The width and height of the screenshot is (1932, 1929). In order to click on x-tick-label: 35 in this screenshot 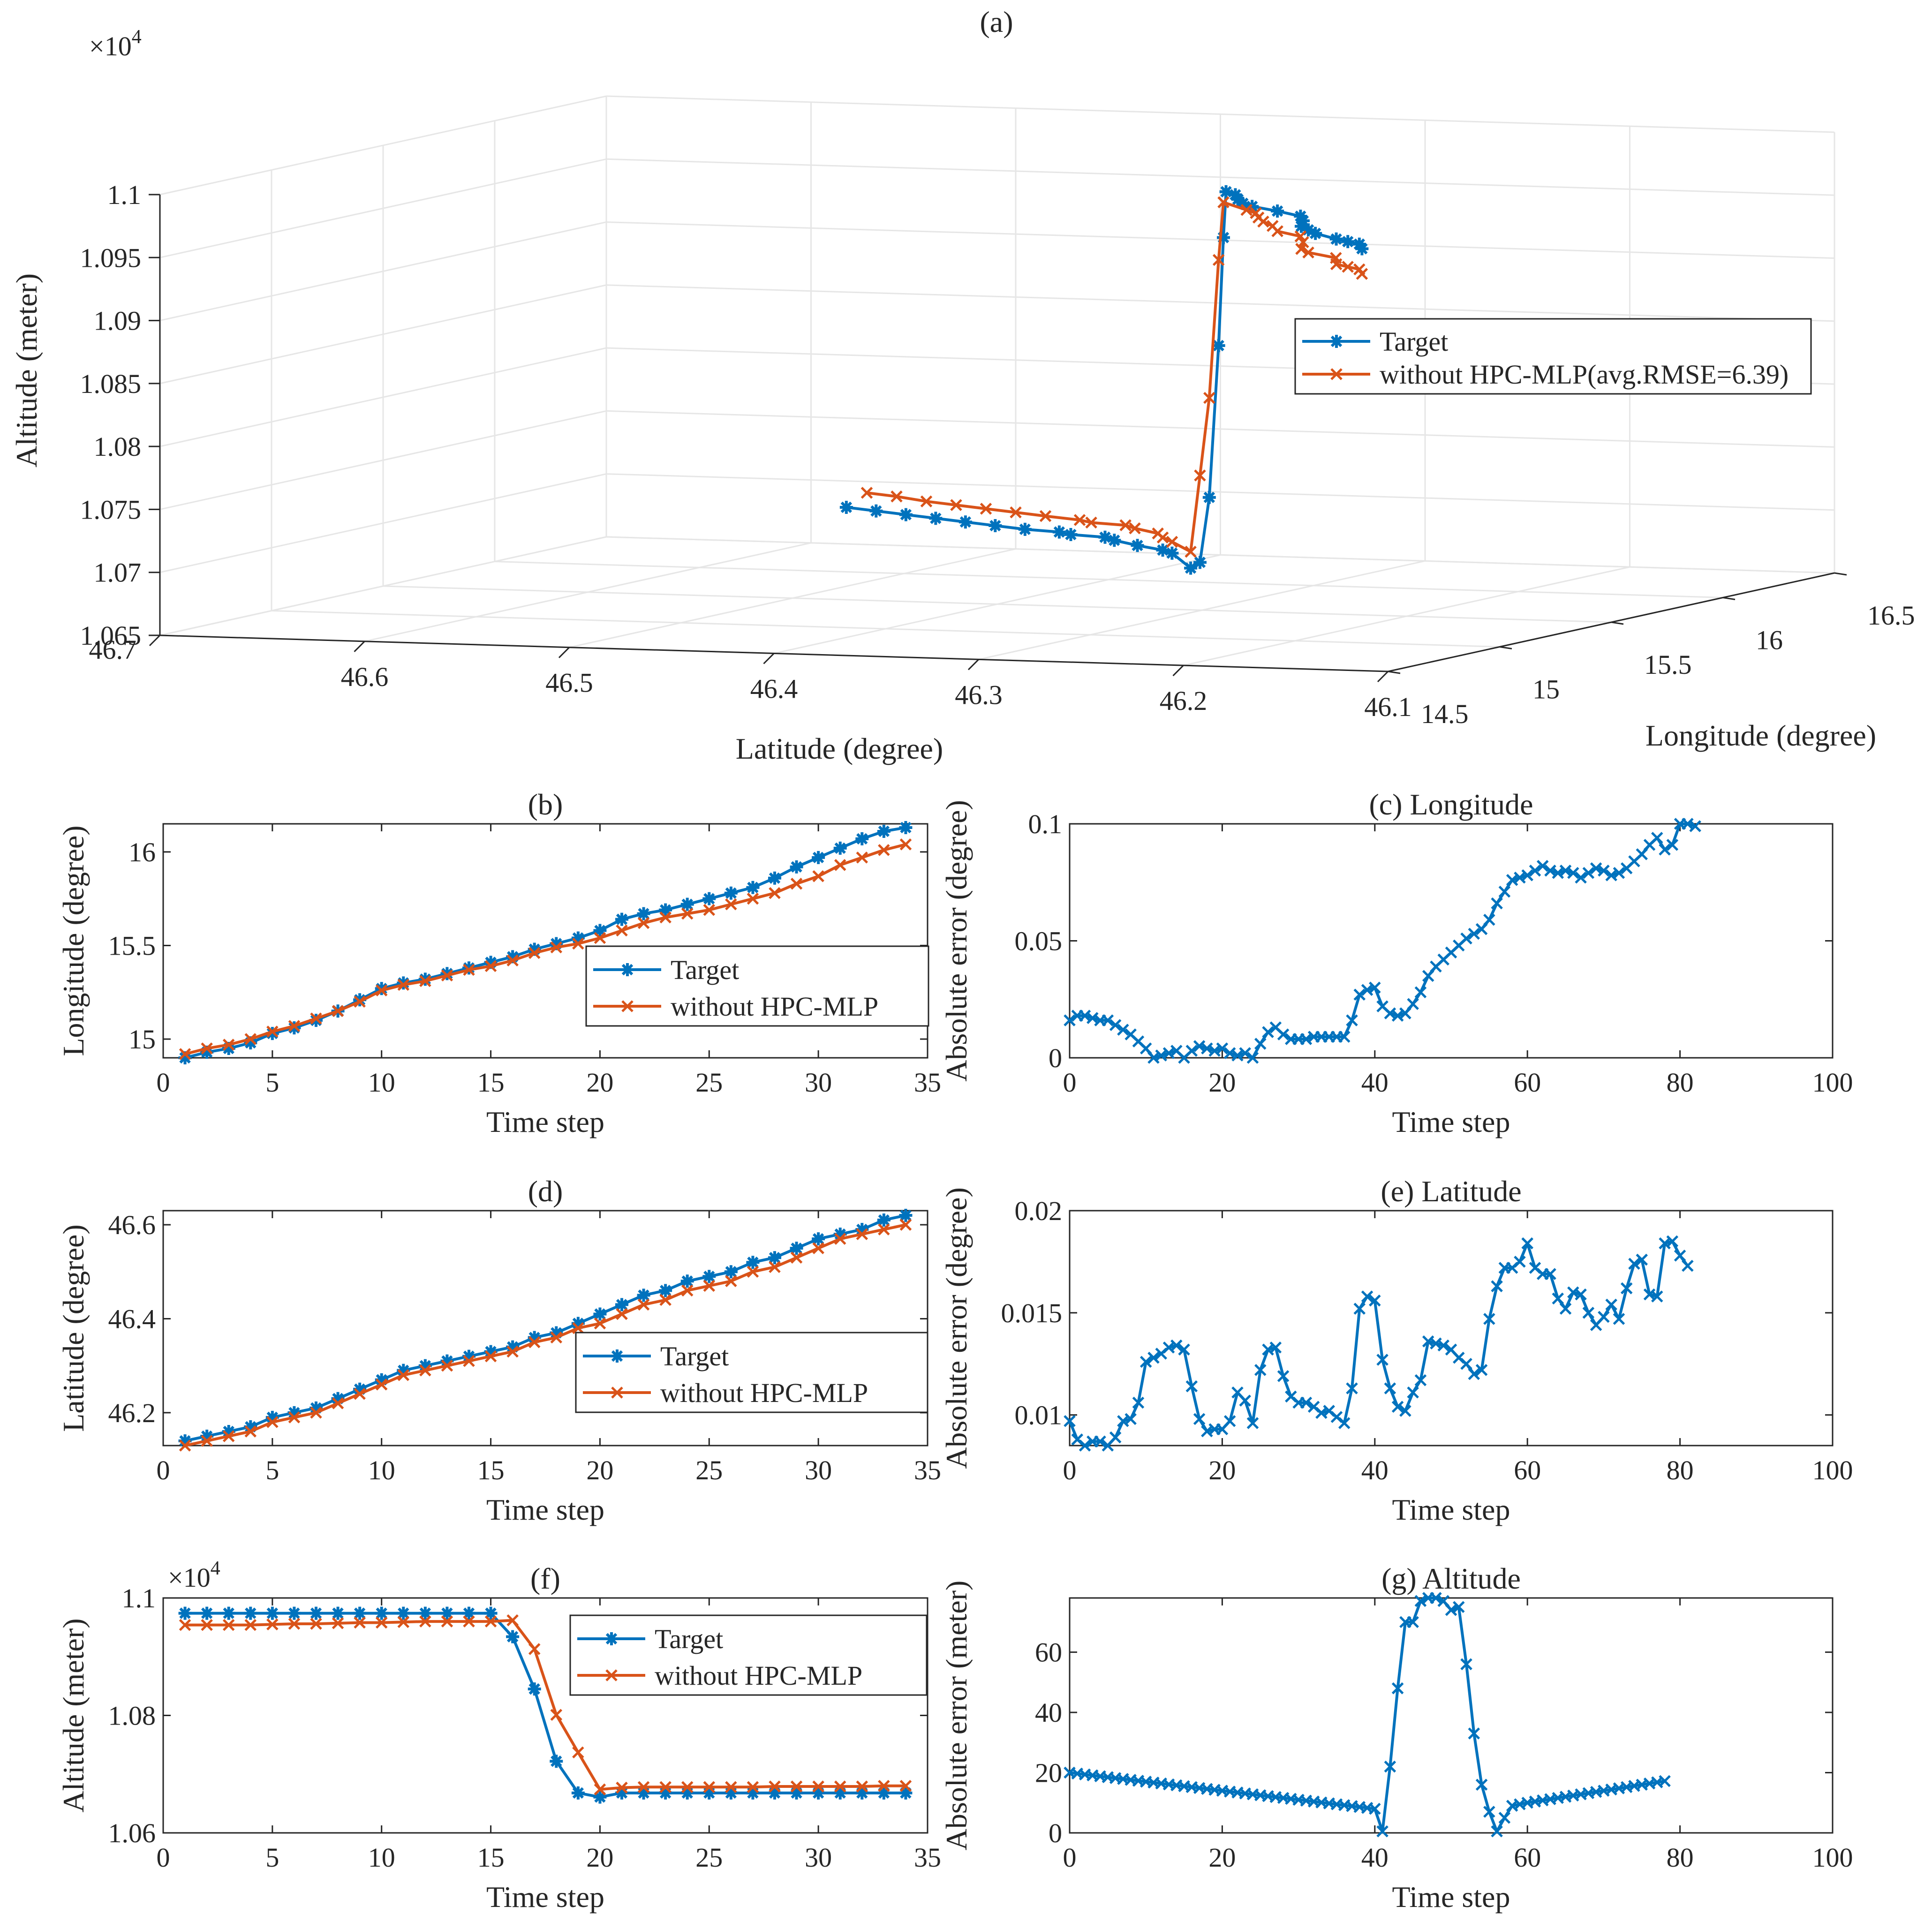, I will do `click(927, 1470)`.